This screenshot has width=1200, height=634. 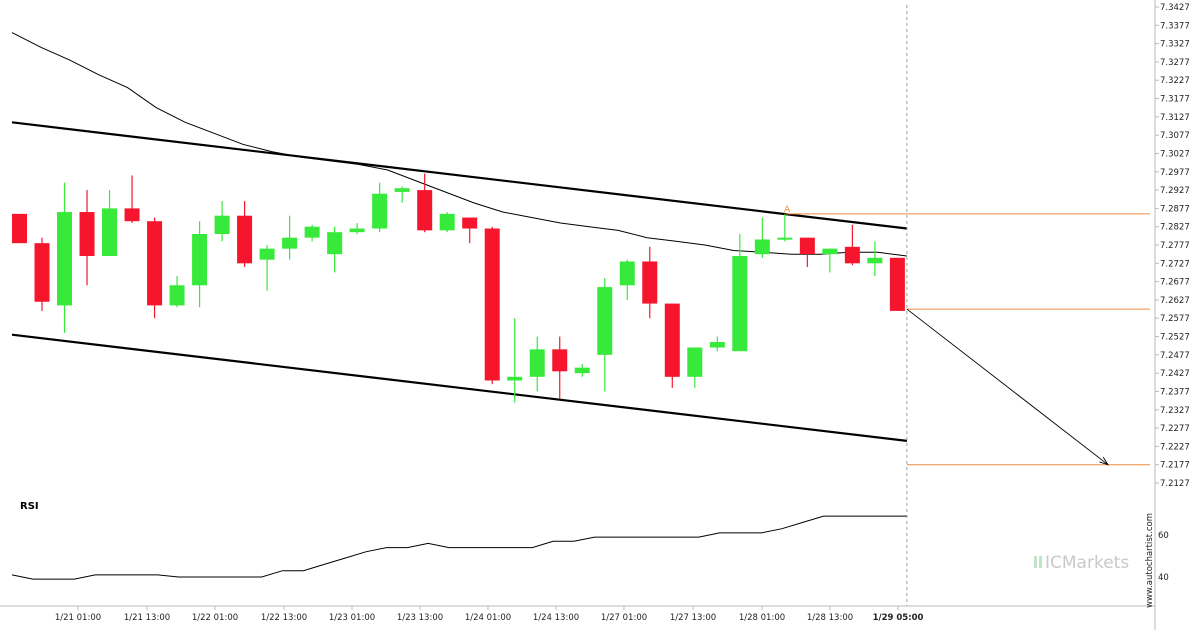 I want to click on y-tick-label: 7.3027, so click(x=1175, y=154).